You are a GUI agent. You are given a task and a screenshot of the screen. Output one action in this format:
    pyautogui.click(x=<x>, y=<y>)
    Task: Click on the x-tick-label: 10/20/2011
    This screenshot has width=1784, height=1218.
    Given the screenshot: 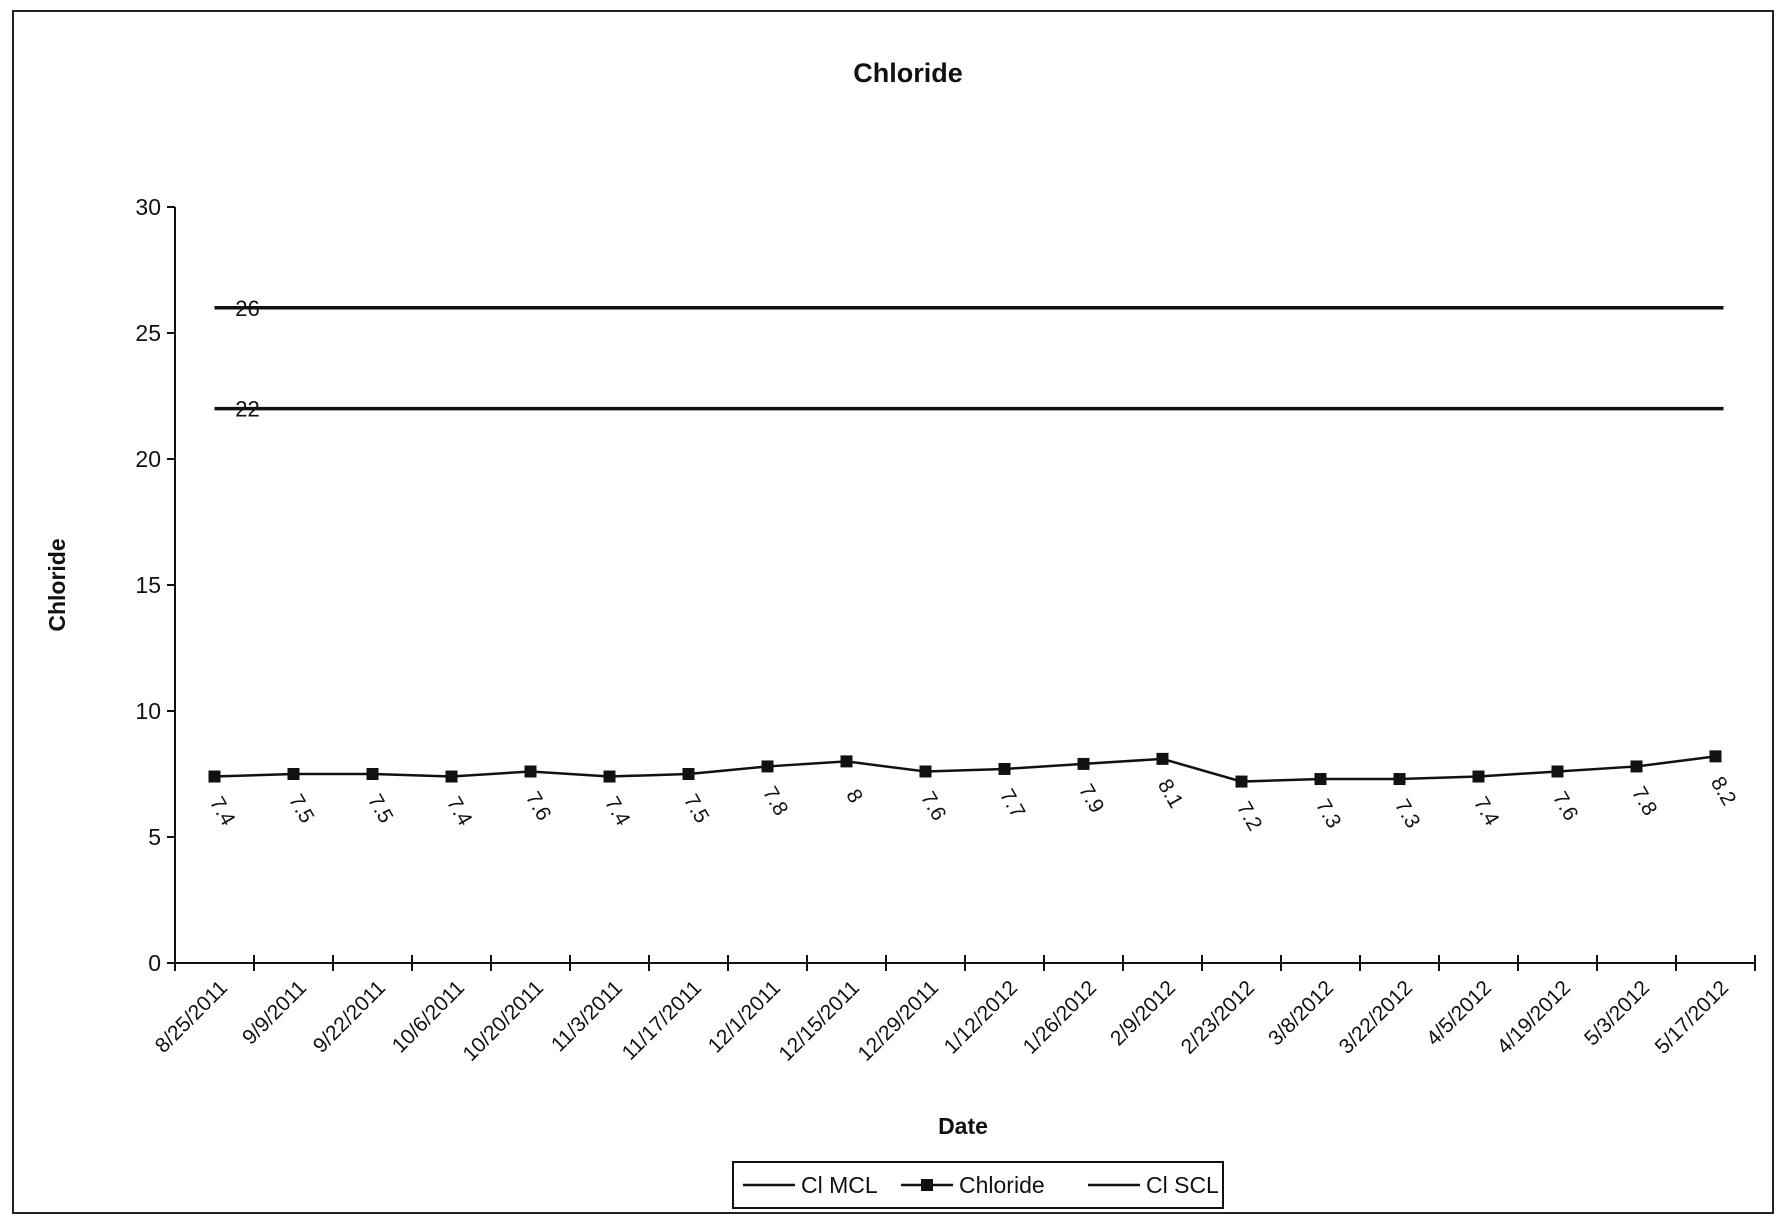 What is the action you would take?
    pyautogui.click(x=503, y=1020)
    